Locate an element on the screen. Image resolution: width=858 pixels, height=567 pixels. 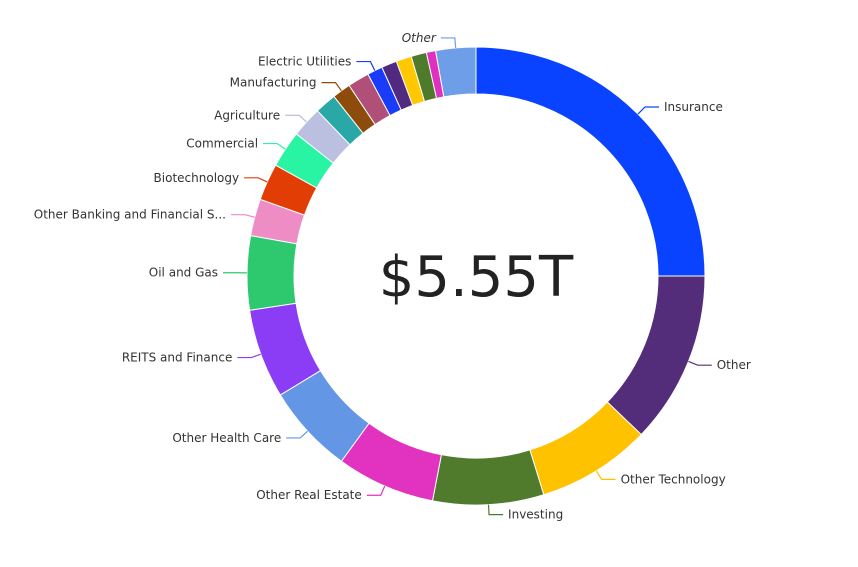
leader-line-agriculture is located at coordinates (296, 118).